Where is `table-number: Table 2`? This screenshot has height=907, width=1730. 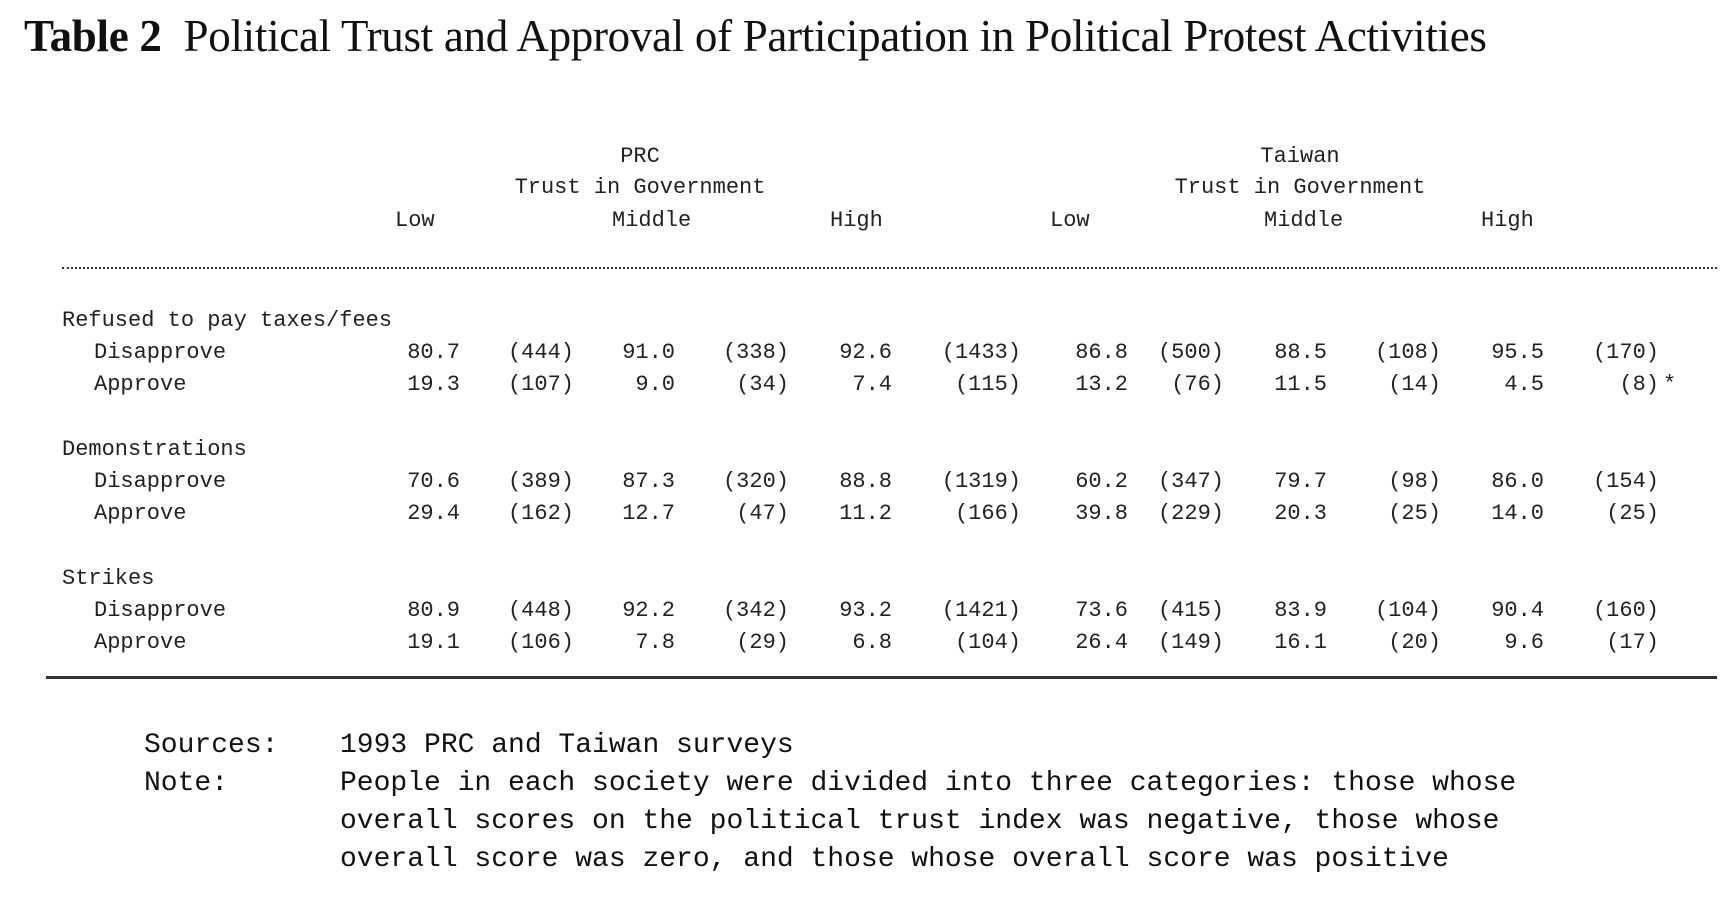 table-number: Table 2 is located at coordinates (93, 36).